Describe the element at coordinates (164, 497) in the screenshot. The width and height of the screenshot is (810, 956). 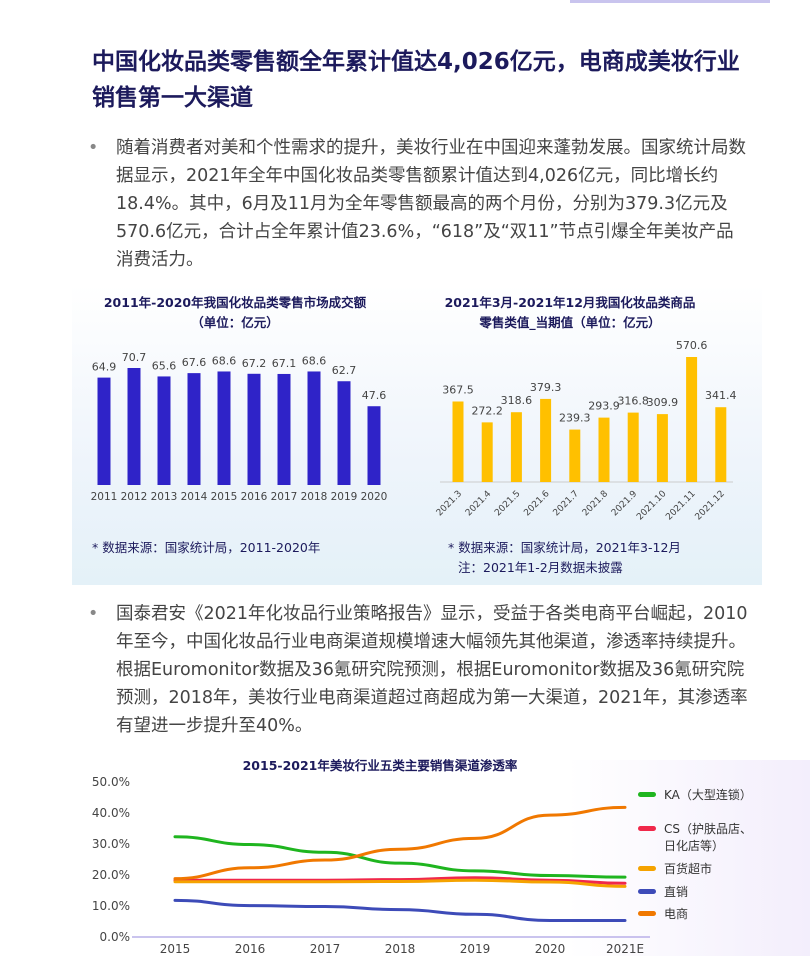
I see `x-tick-label: 2013` at that location.